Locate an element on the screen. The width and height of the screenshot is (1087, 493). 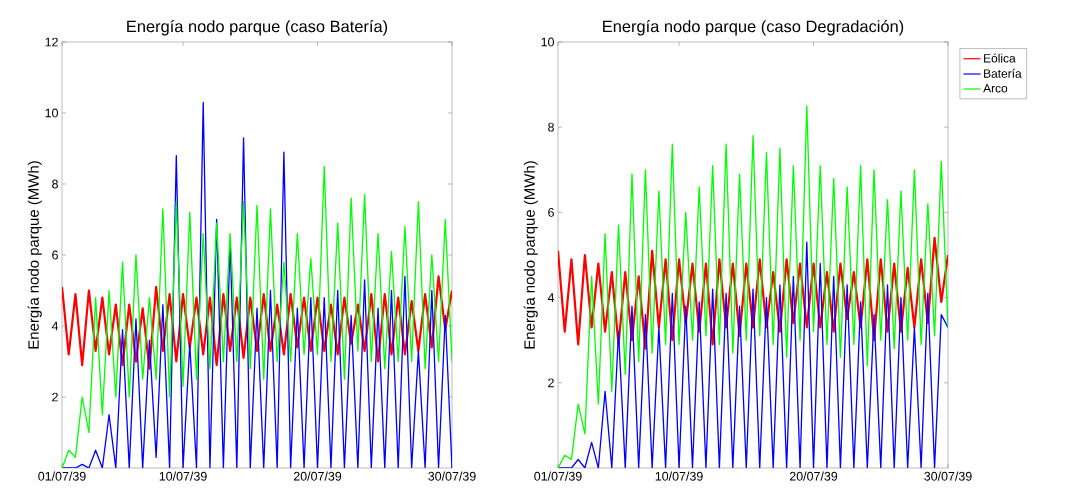
chart-title: Energía nodo parque (caso Degradación) is located at coordinates (753, 27).